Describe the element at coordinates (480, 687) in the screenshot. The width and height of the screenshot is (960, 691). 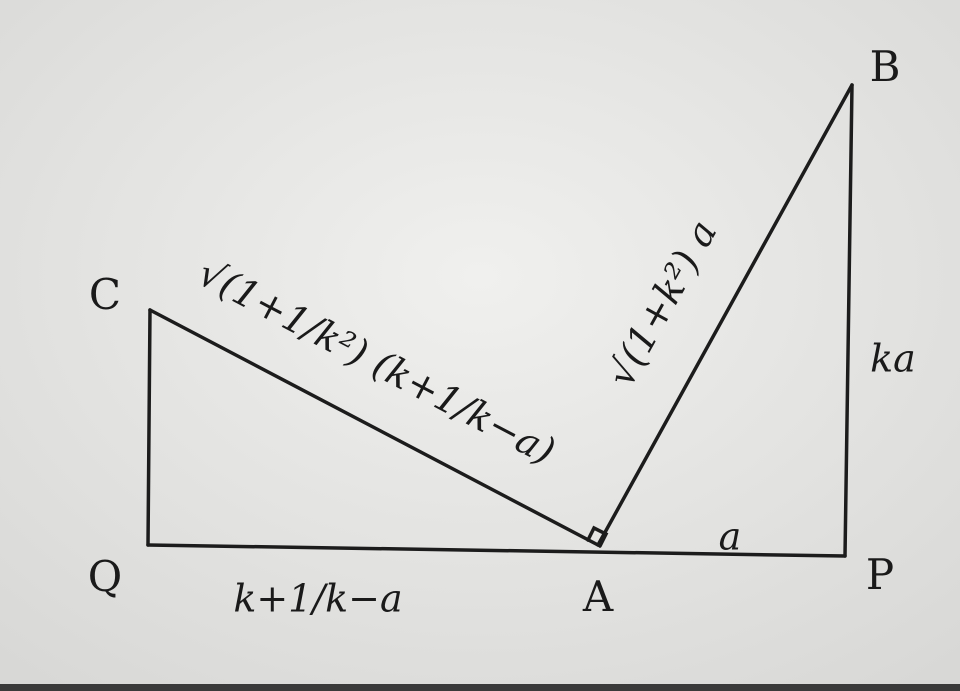
I see `edge-shadow` at that location.